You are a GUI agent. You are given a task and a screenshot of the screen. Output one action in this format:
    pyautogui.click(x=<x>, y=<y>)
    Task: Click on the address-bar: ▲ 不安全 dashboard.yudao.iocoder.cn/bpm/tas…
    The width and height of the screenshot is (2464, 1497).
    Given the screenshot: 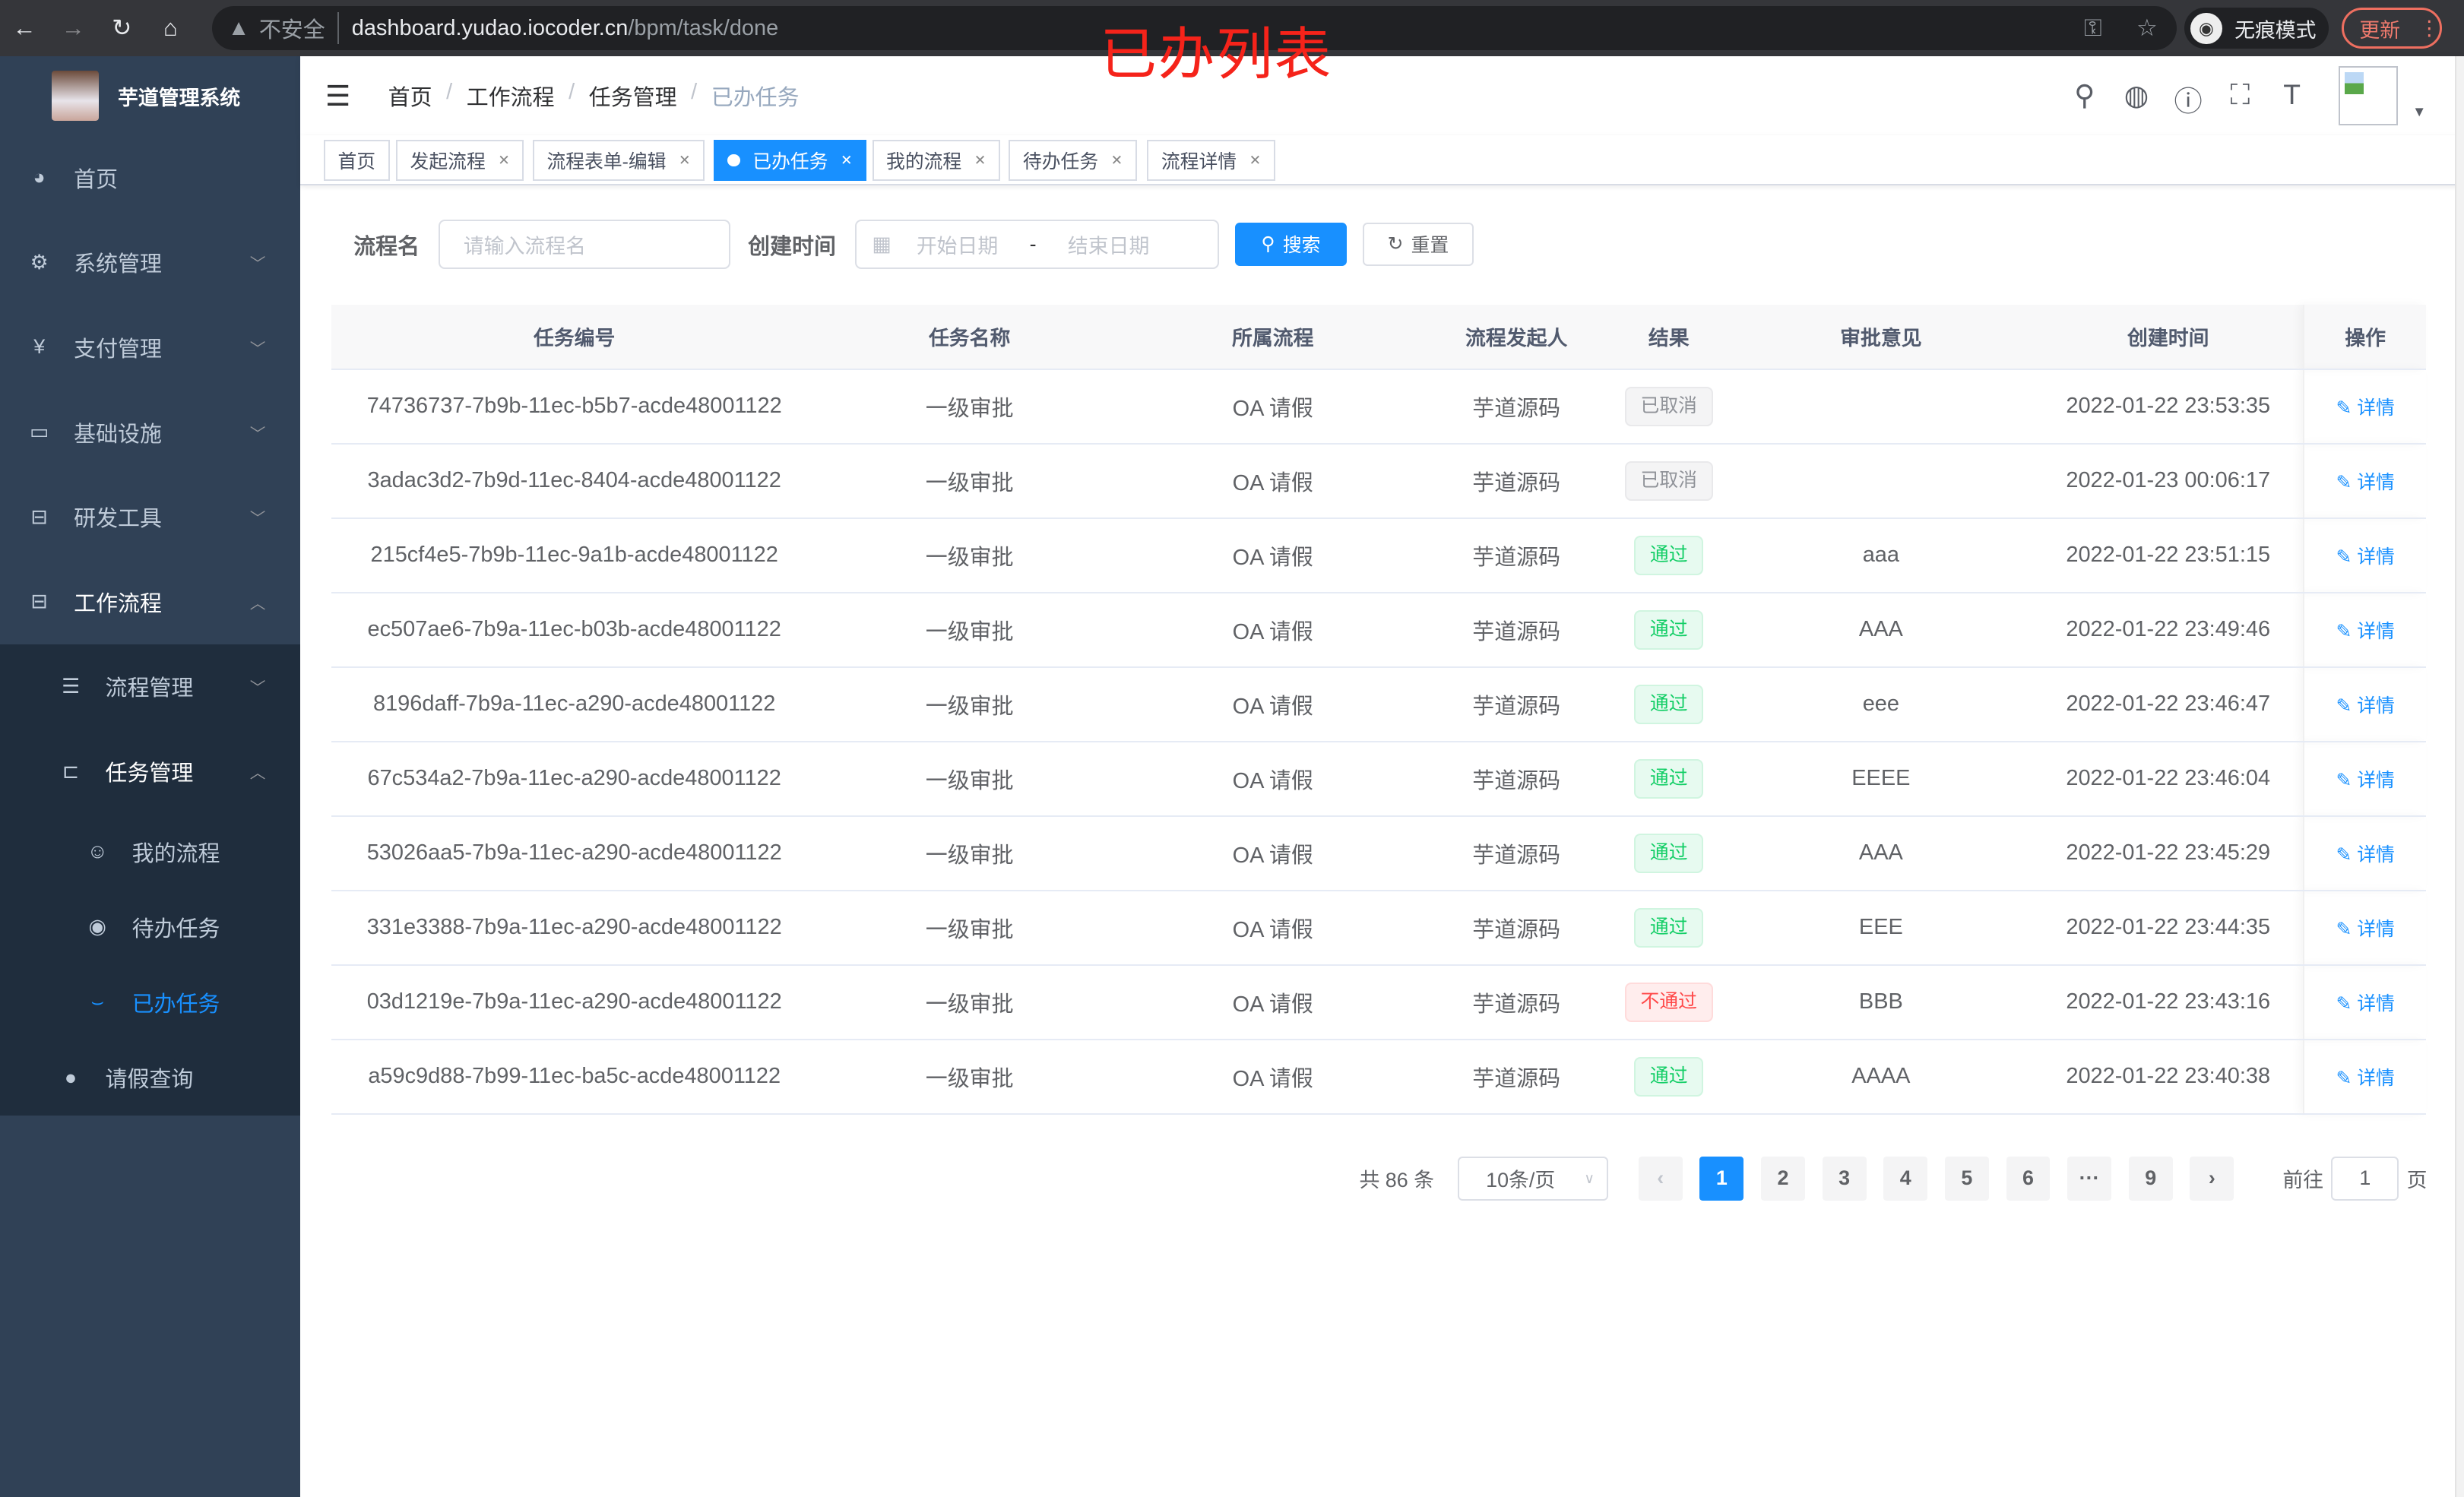 What is the action you would take?
    pyautogui.click(x=1194, y=28)
    